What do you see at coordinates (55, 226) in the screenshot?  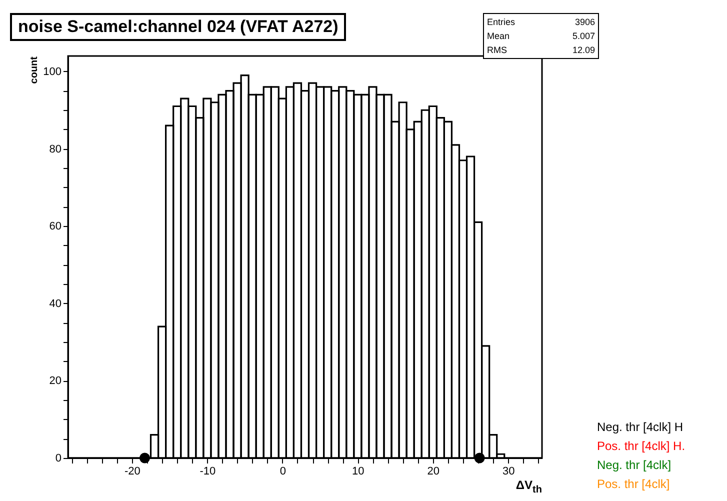 I see `y-tick-label: 60` at bounding box center [55, 226].